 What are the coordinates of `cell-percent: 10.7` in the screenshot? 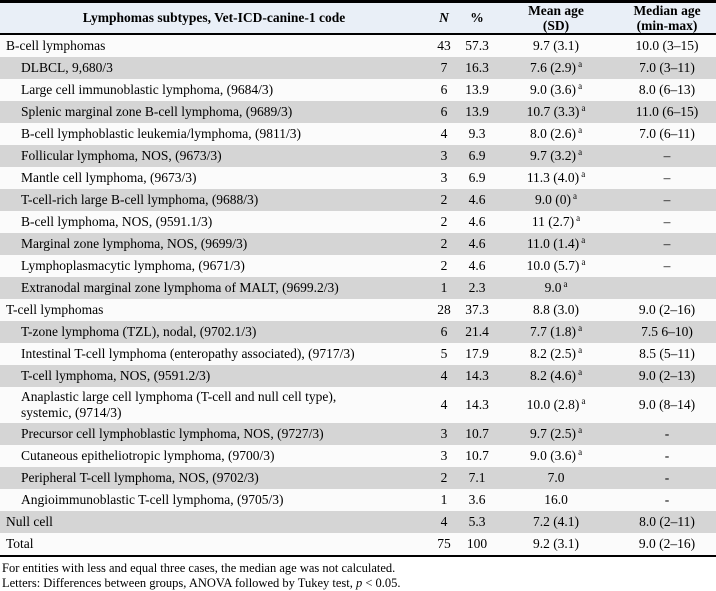 It's located at (477, 455).